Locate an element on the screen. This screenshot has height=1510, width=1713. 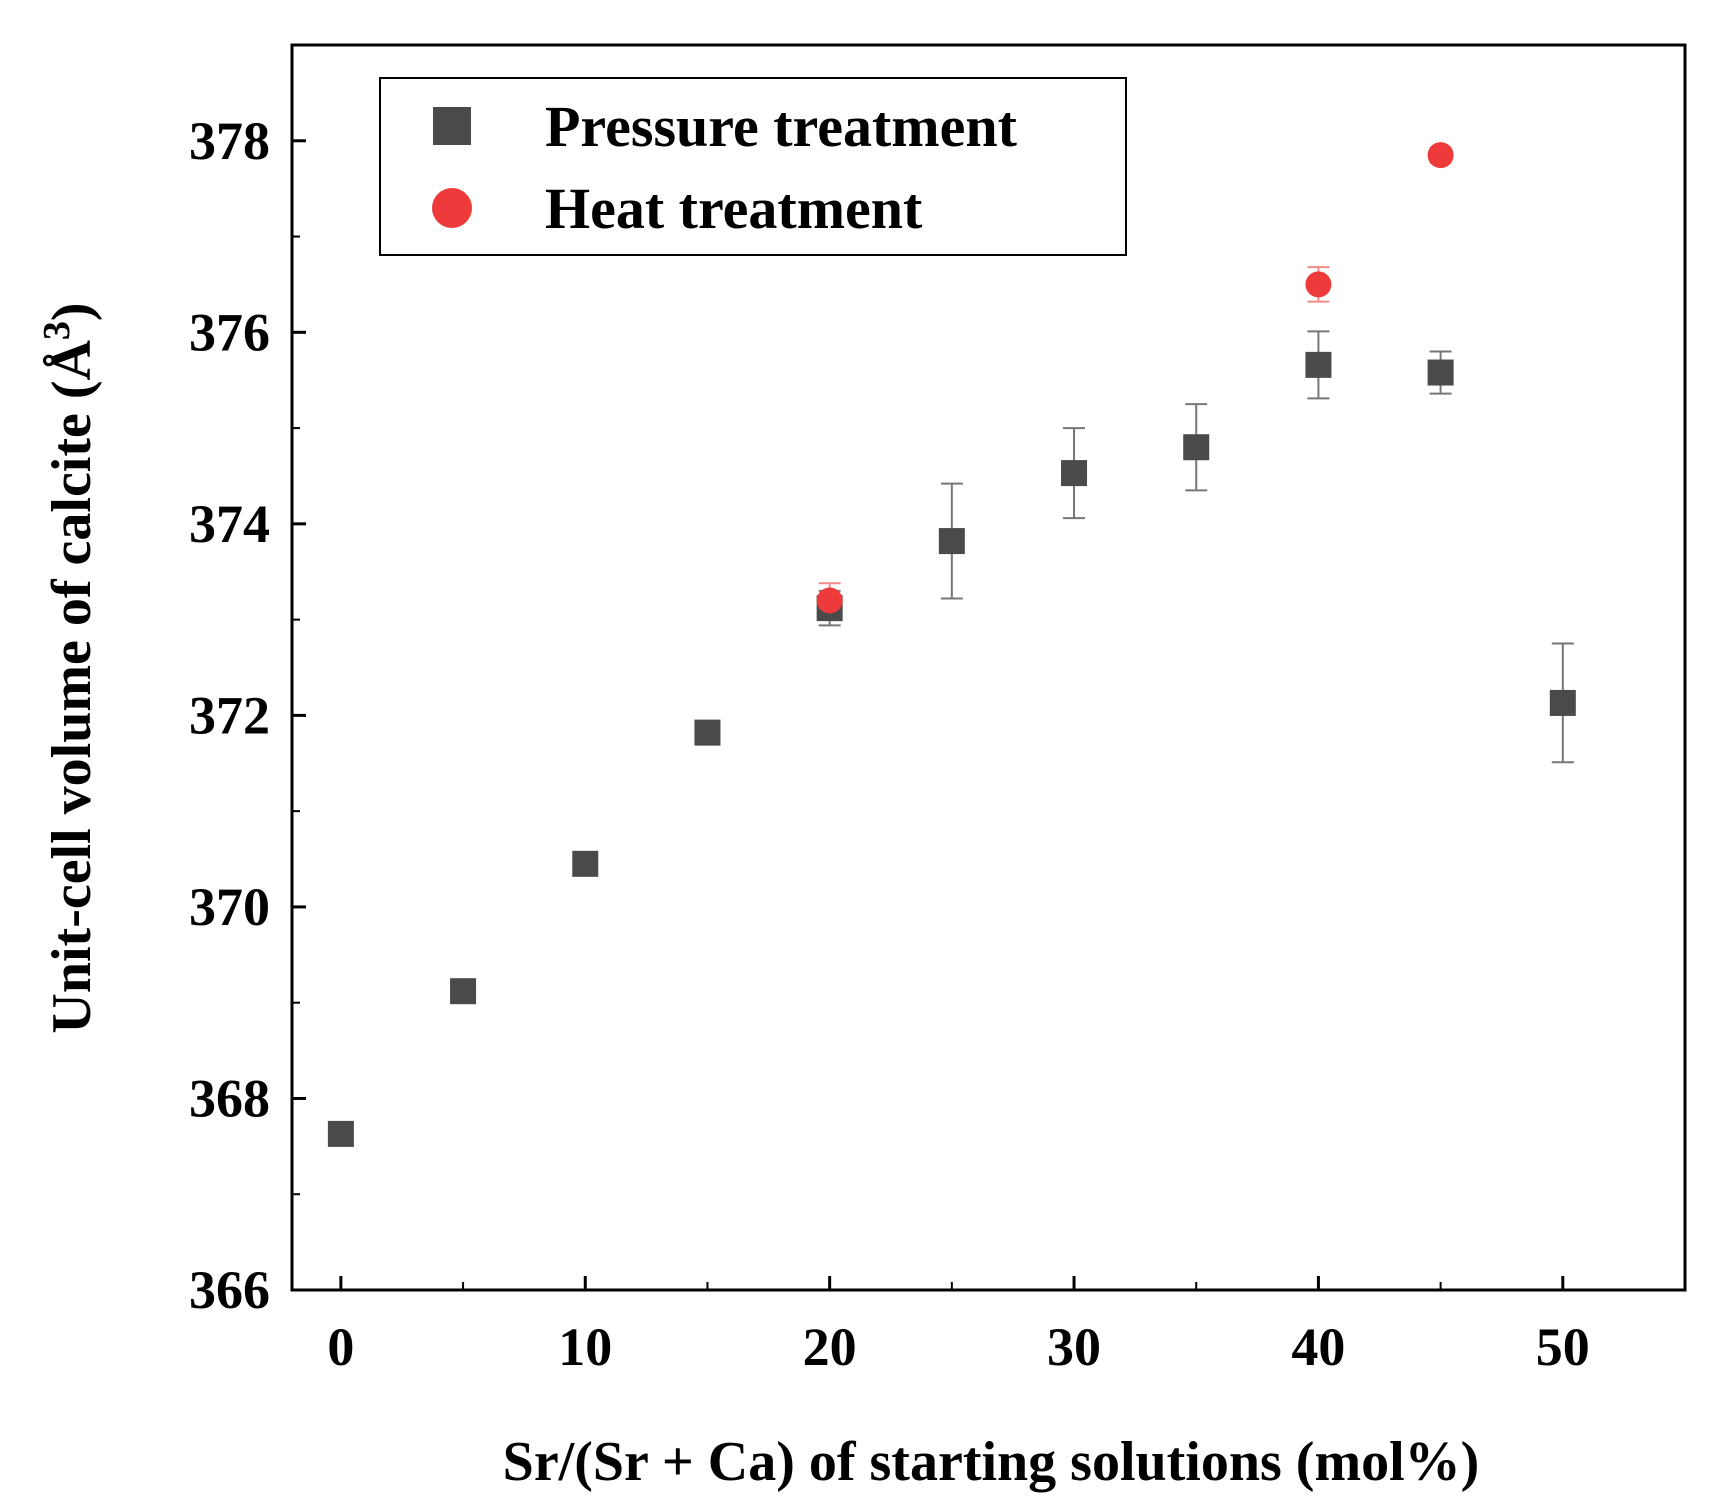
legend: Pressure treatment Heat treatment is located at coordinates (753, 166).